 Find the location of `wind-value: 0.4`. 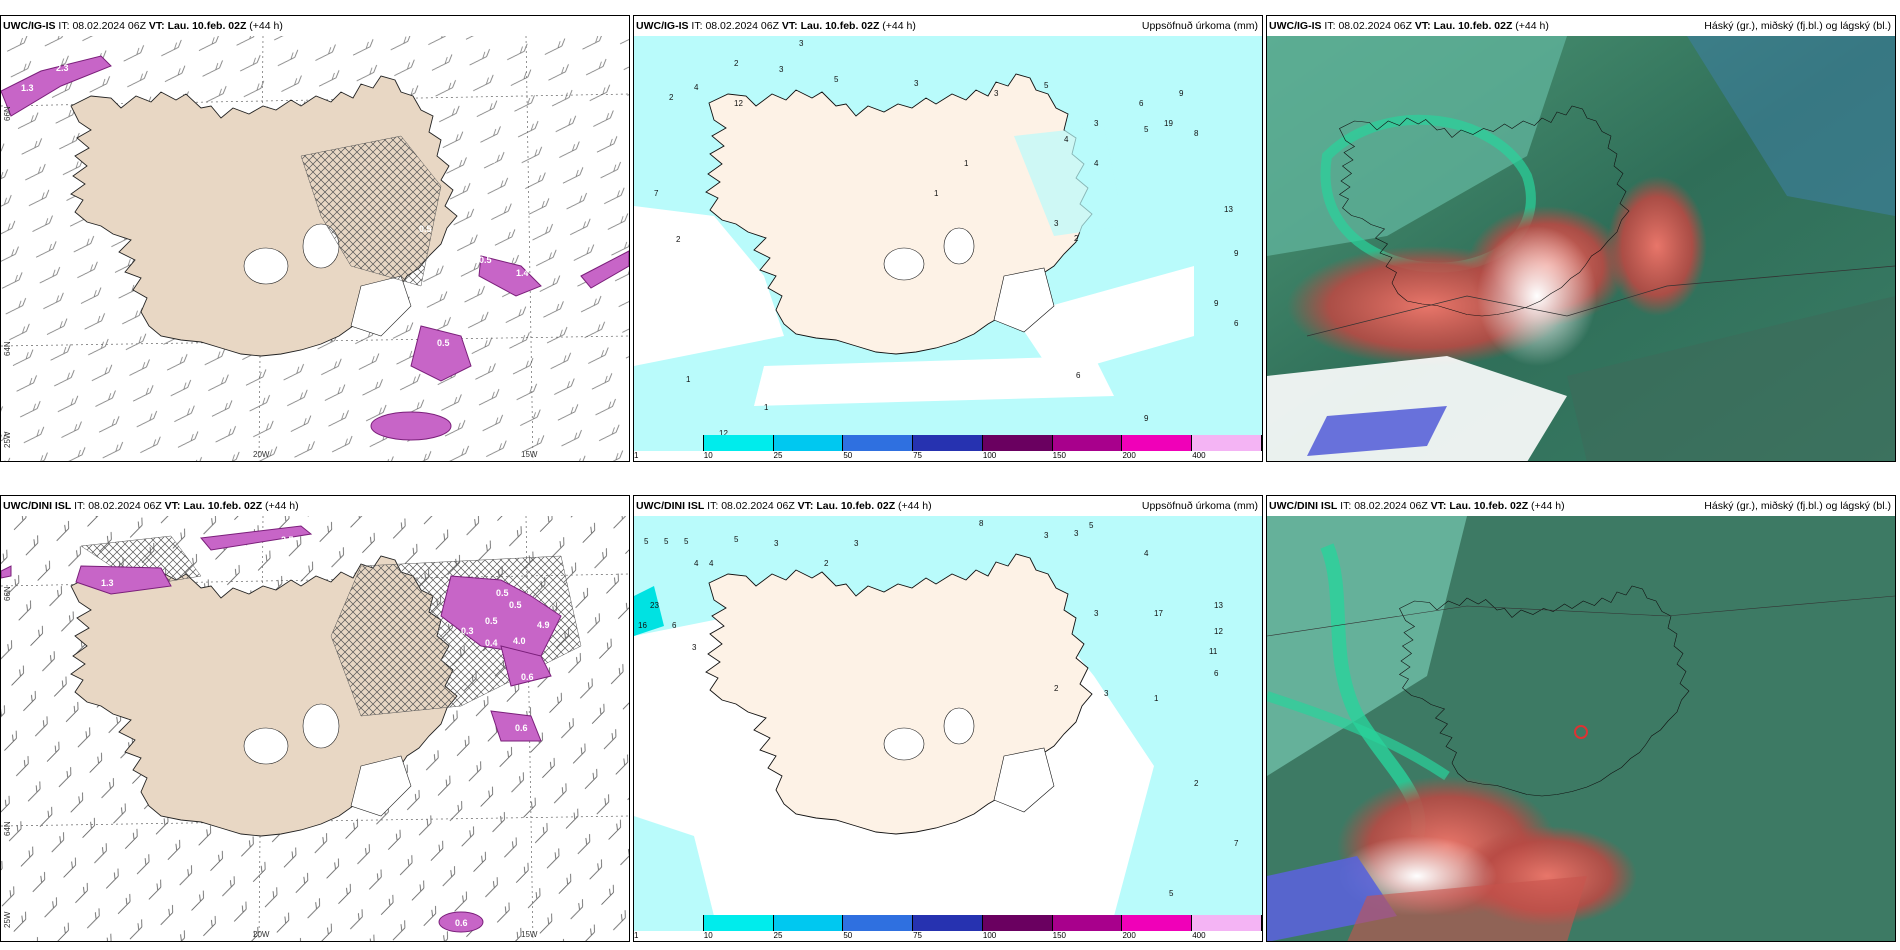

wind-value: 0.4 is located at coordinates (489, 160).